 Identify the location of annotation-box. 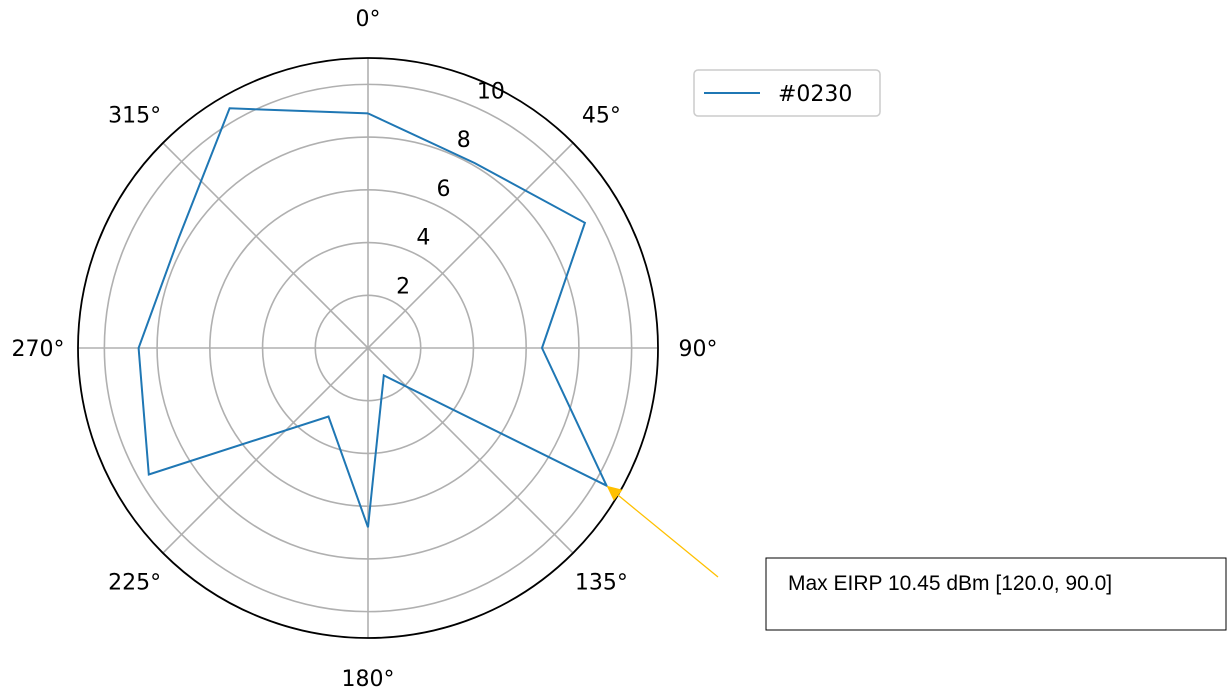
(996, 594).